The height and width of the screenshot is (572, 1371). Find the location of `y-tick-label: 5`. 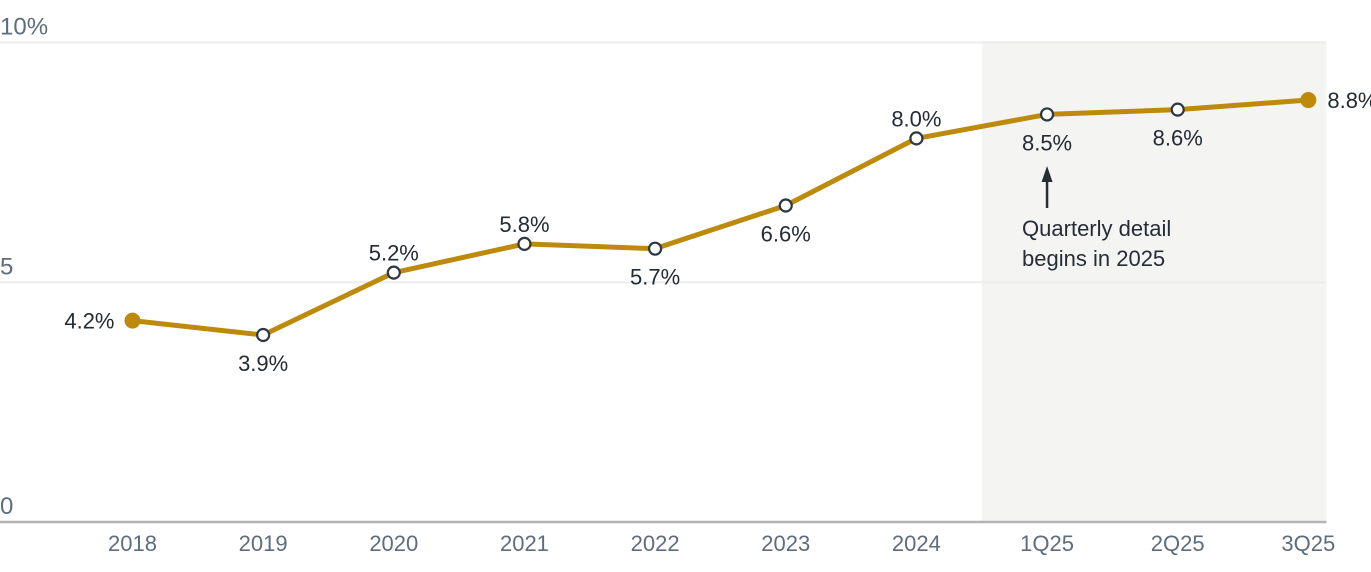

y-tick-label: 5 is located at coordinates (6, 266).